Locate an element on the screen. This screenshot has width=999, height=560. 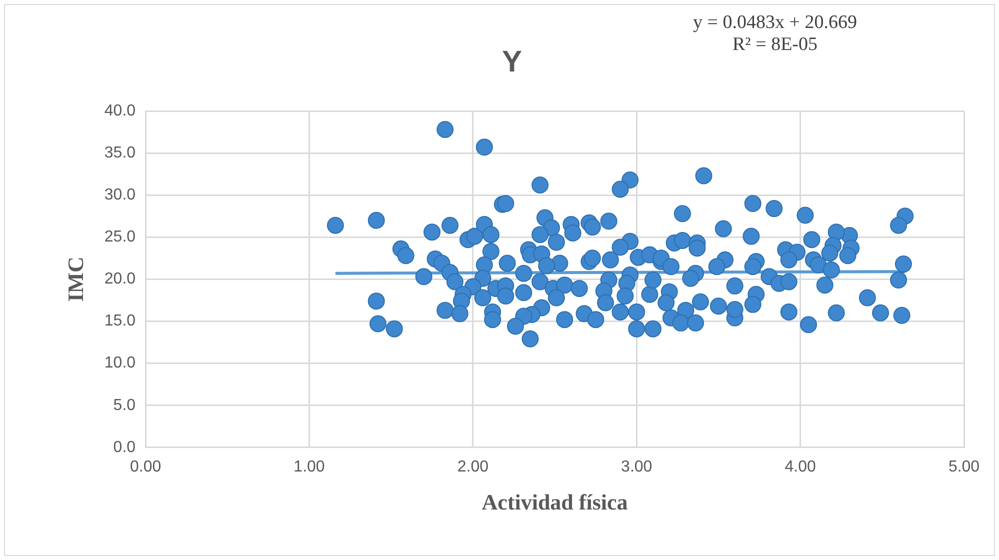
text: R² = 8E-05 is located at coordinates (775, 44).